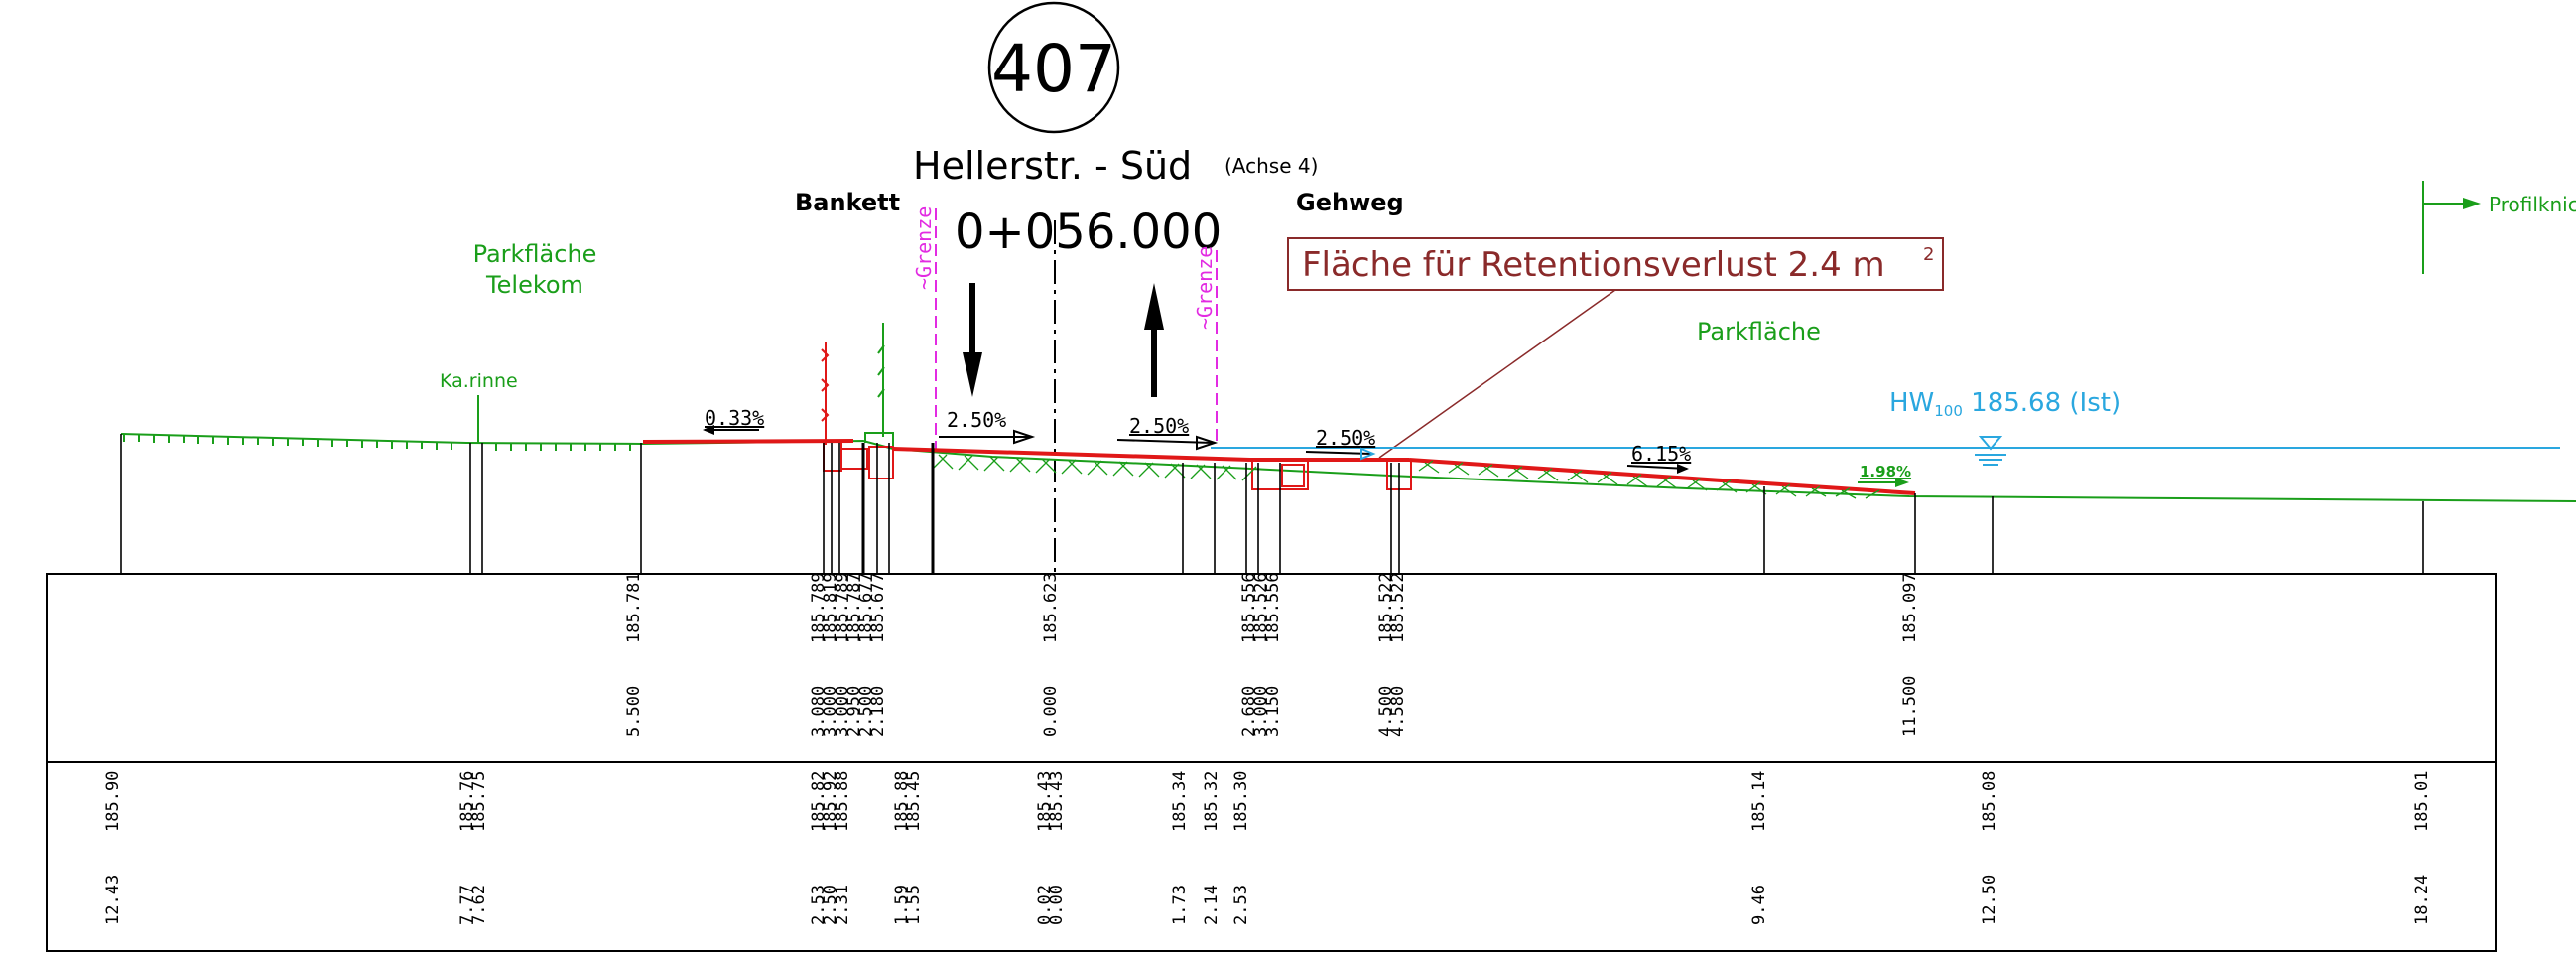 This screenshot has width=2576, height=958. Describe the element at coordinates (1350, 202) in the screenshot. I see `label-gehweg: Gehweg` at that location.